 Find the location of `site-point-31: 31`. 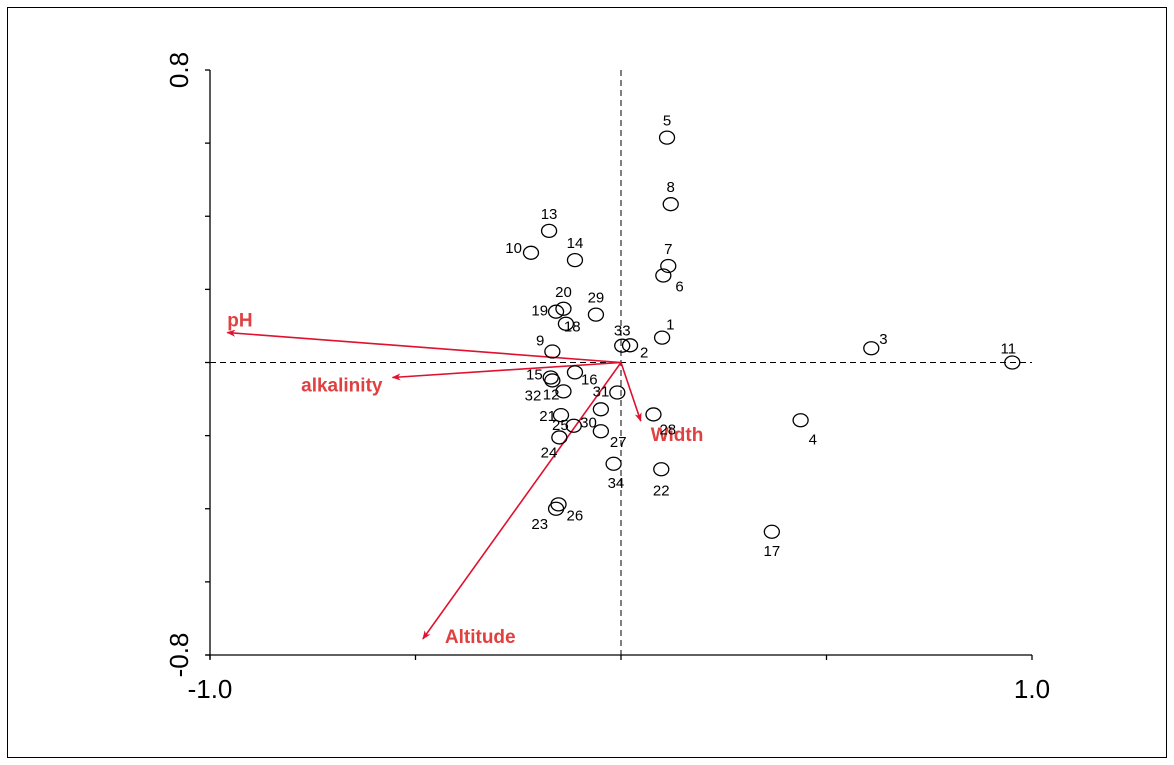

site-point-31: 31 is located at coordinates (609, 391).